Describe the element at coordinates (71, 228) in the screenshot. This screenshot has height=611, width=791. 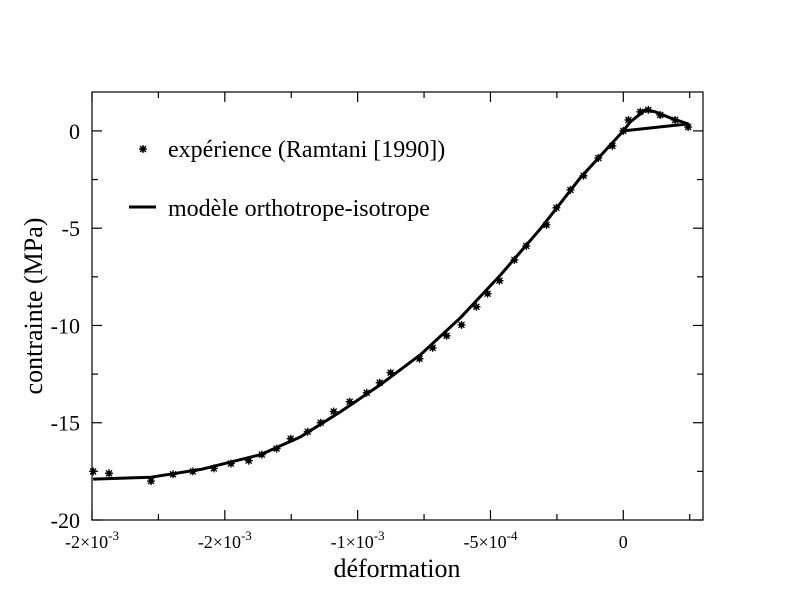
I see `y-tick-label: -5` at that location.